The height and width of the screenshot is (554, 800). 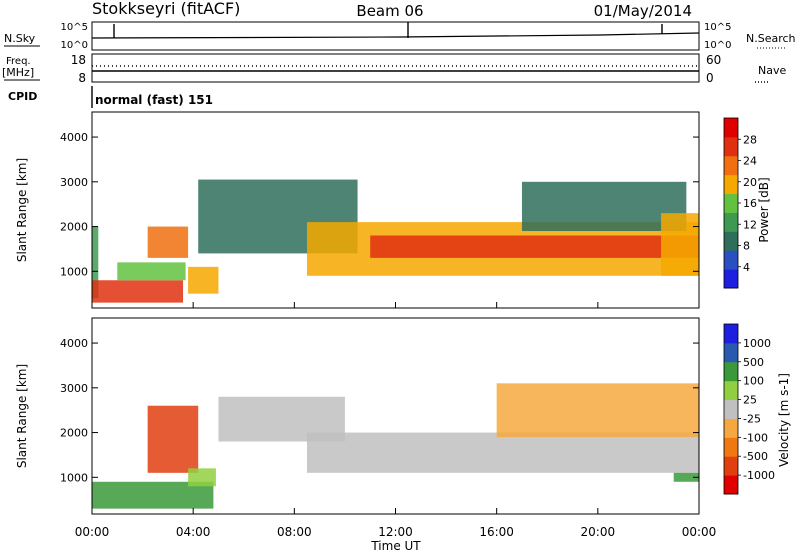 I want to click on x-tick-label: 08:00, so click(x=294, y=532).